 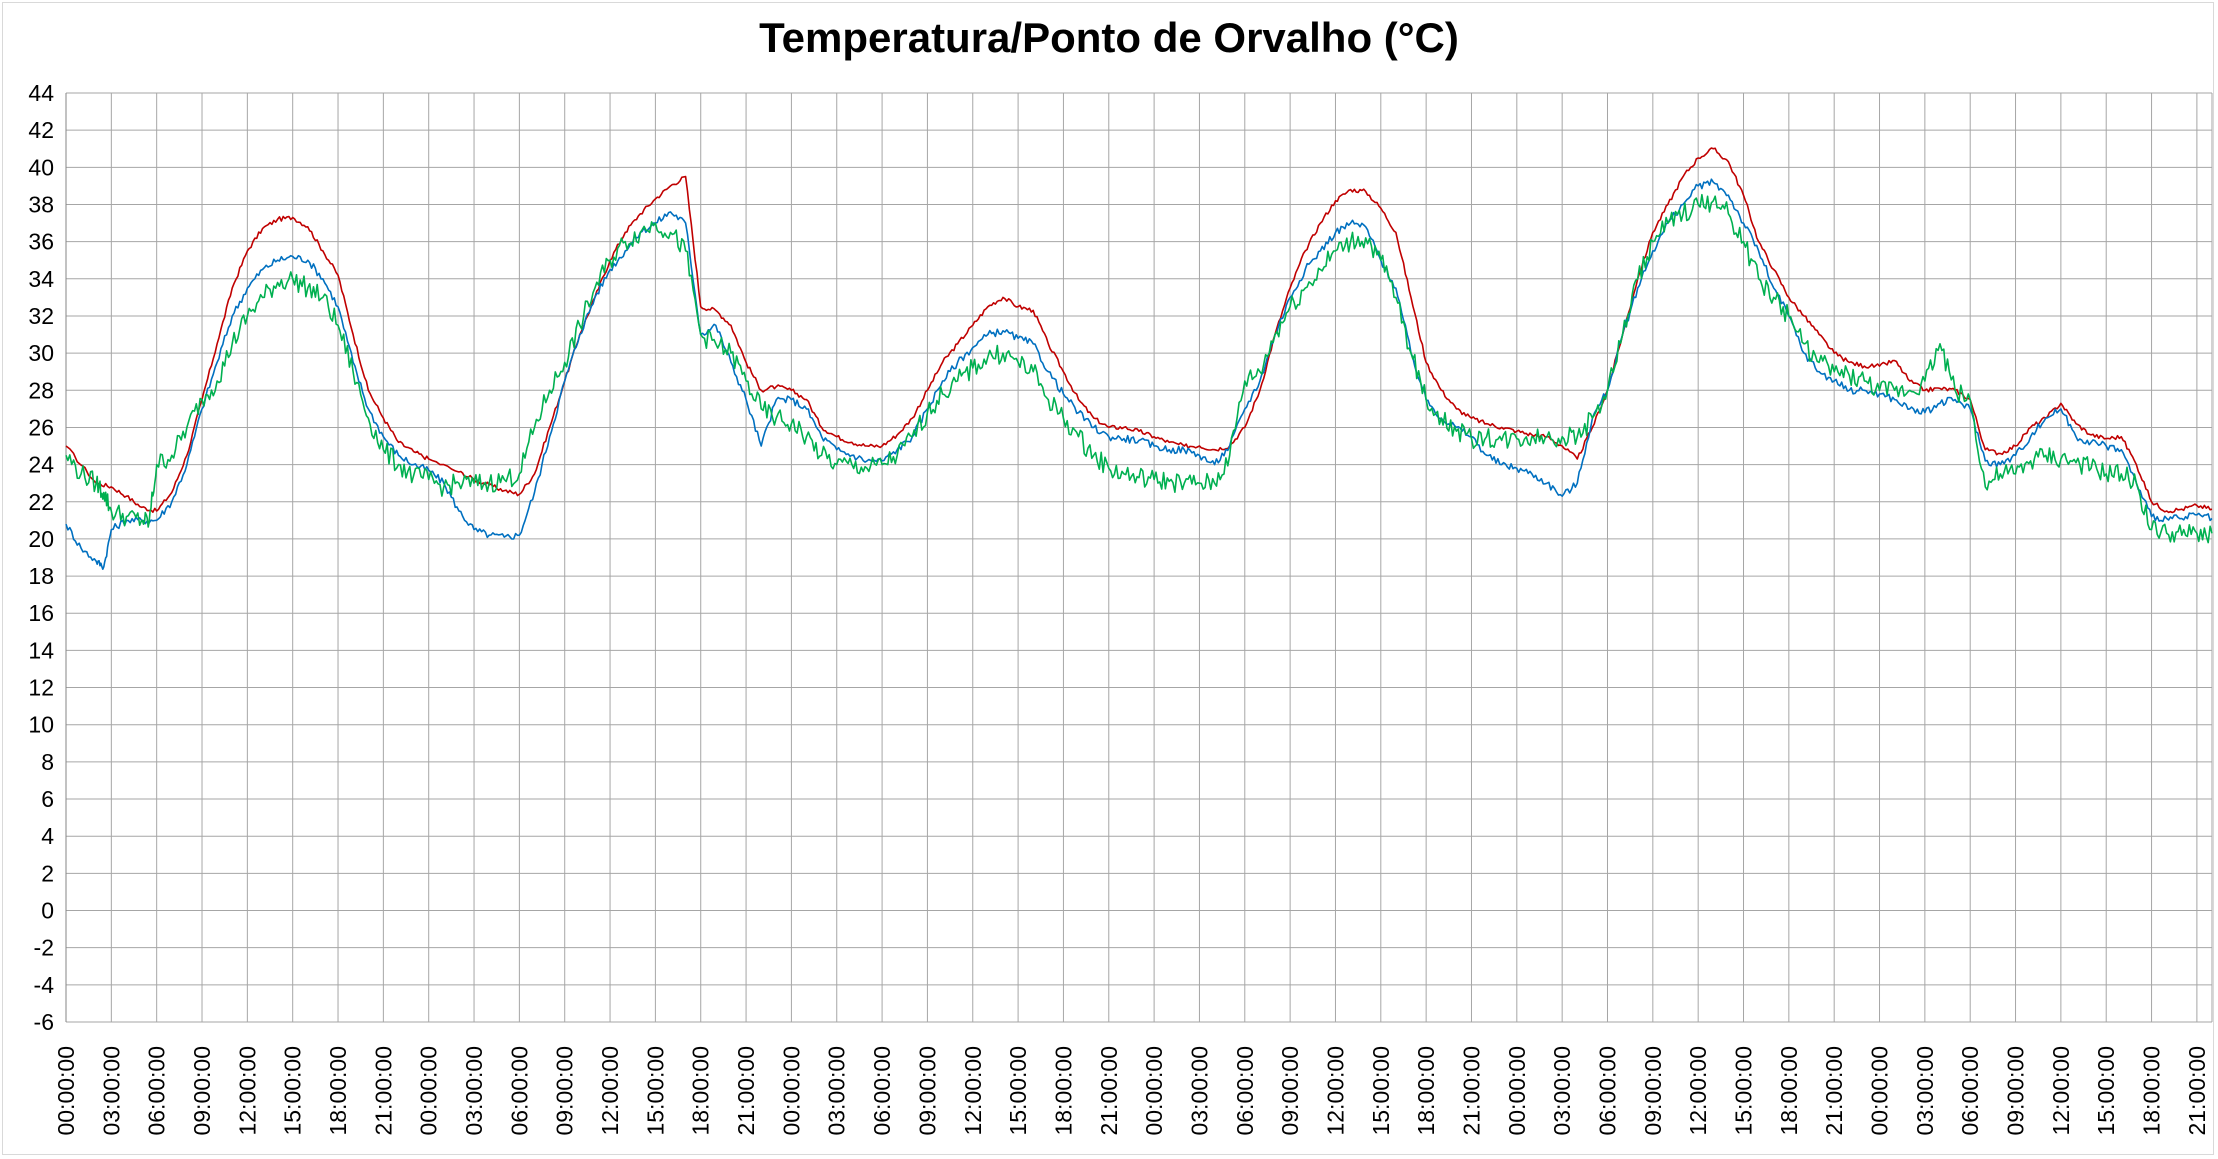 What do you see at coordinates (47, 911) in the screenshot?
I see `y-tick-label: 0` at bounding box center [47, 911].